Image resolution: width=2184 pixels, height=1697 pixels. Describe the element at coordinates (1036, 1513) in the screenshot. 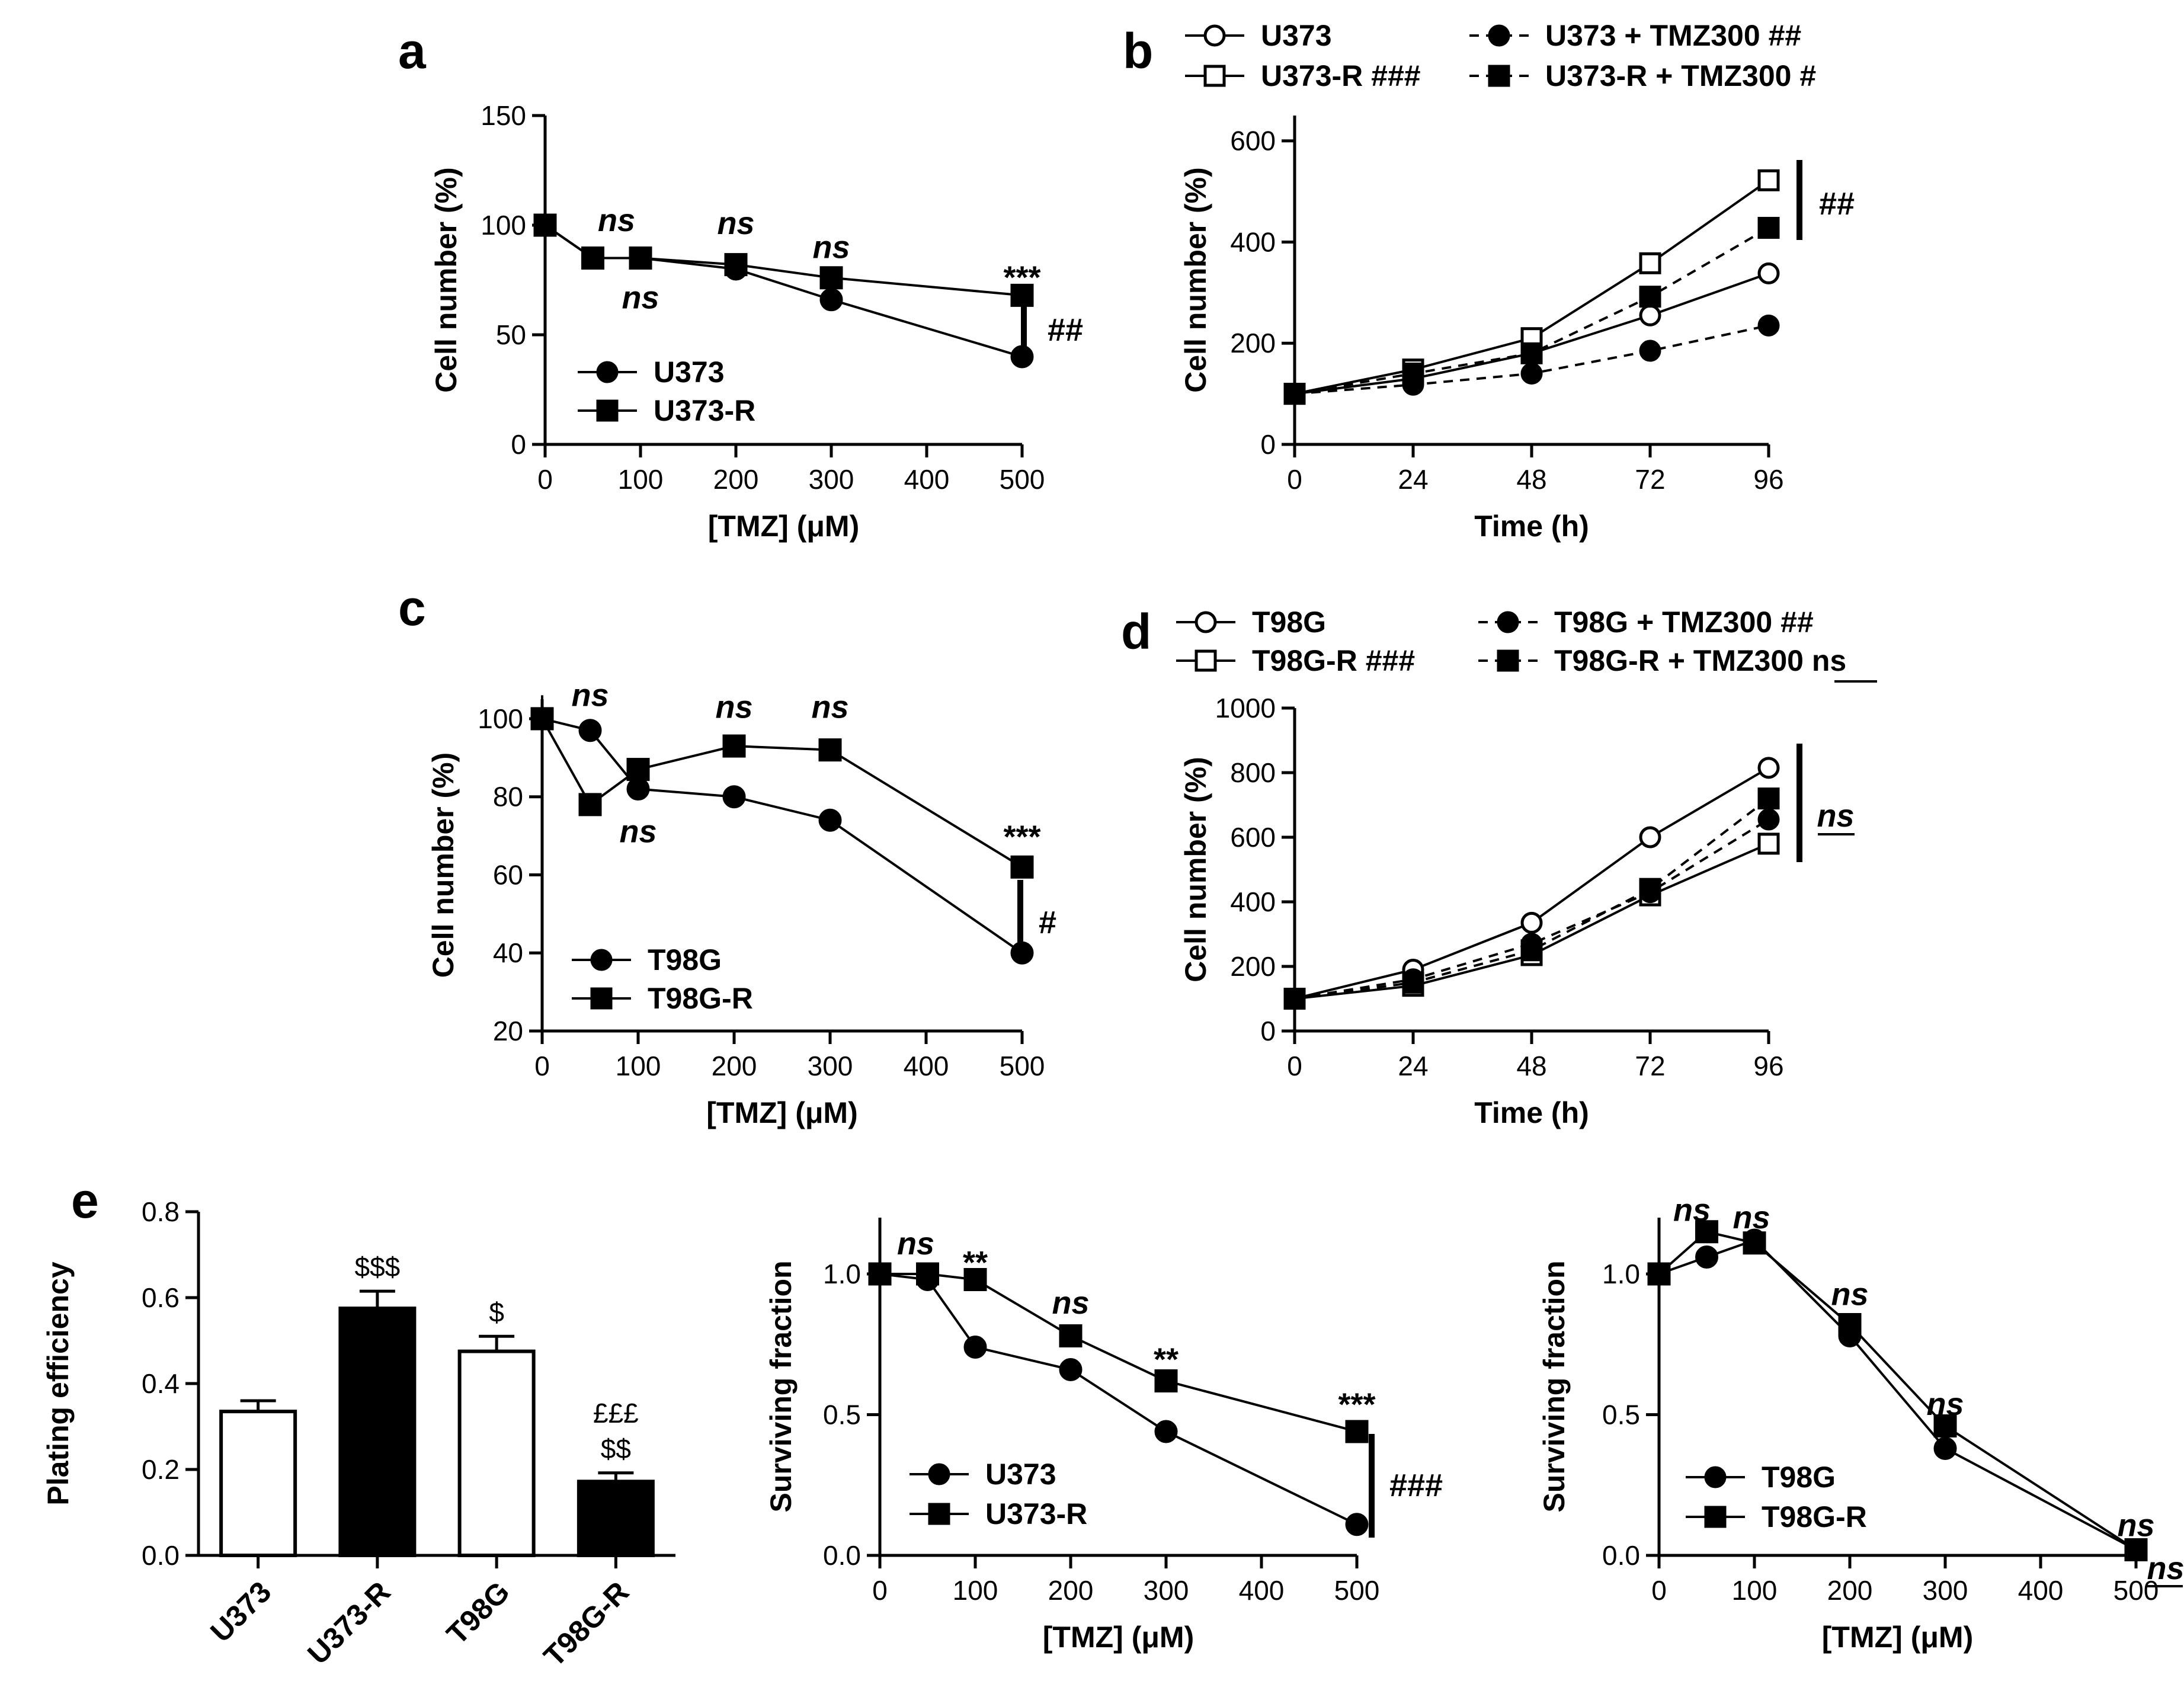

I see `legend-label: U373-R` at that location.